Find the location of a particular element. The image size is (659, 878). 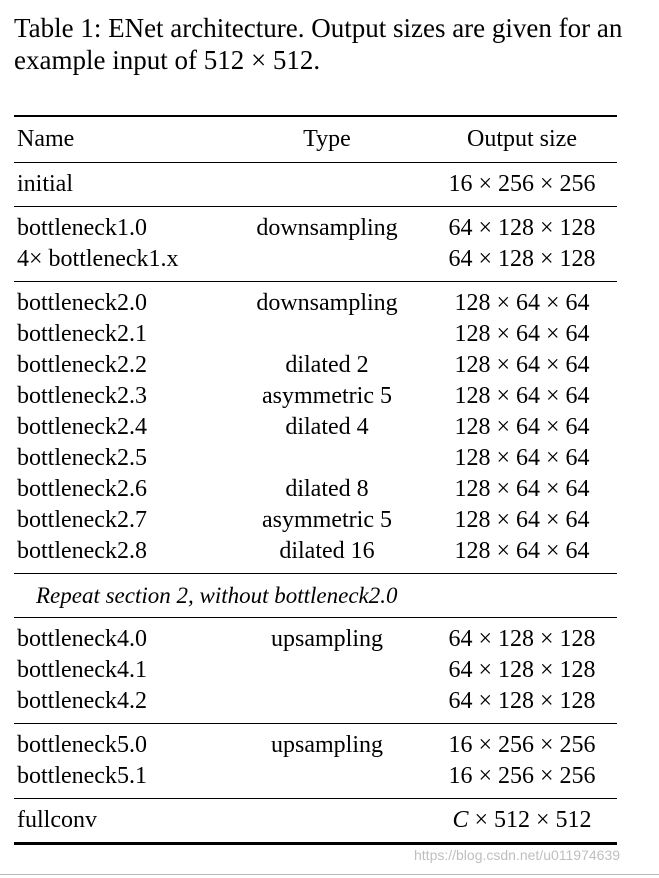

section-note: Repeat section 2, without bottleneck2.0 is located at coordinates (217, 595).